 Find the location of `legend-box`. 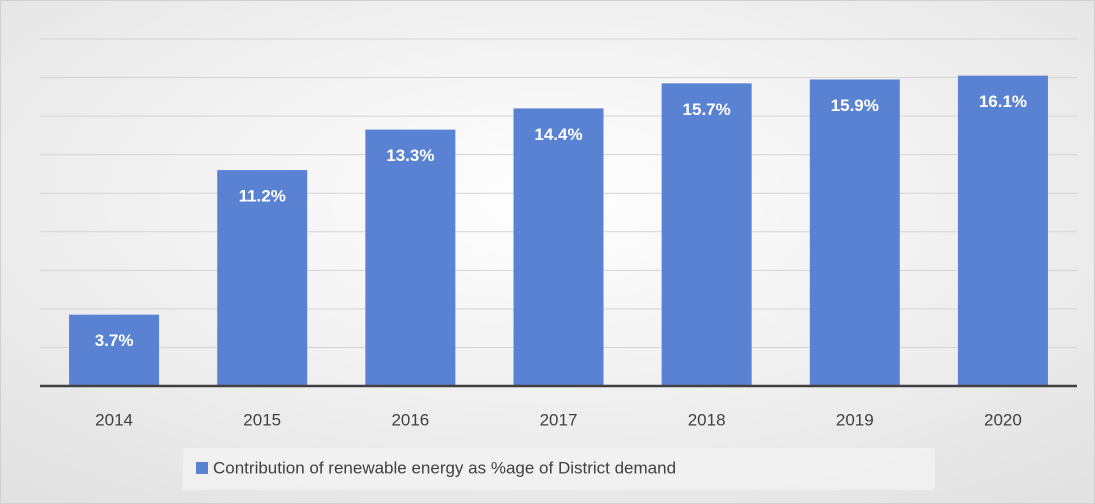

legend-box is located at coordinates (559, 469).